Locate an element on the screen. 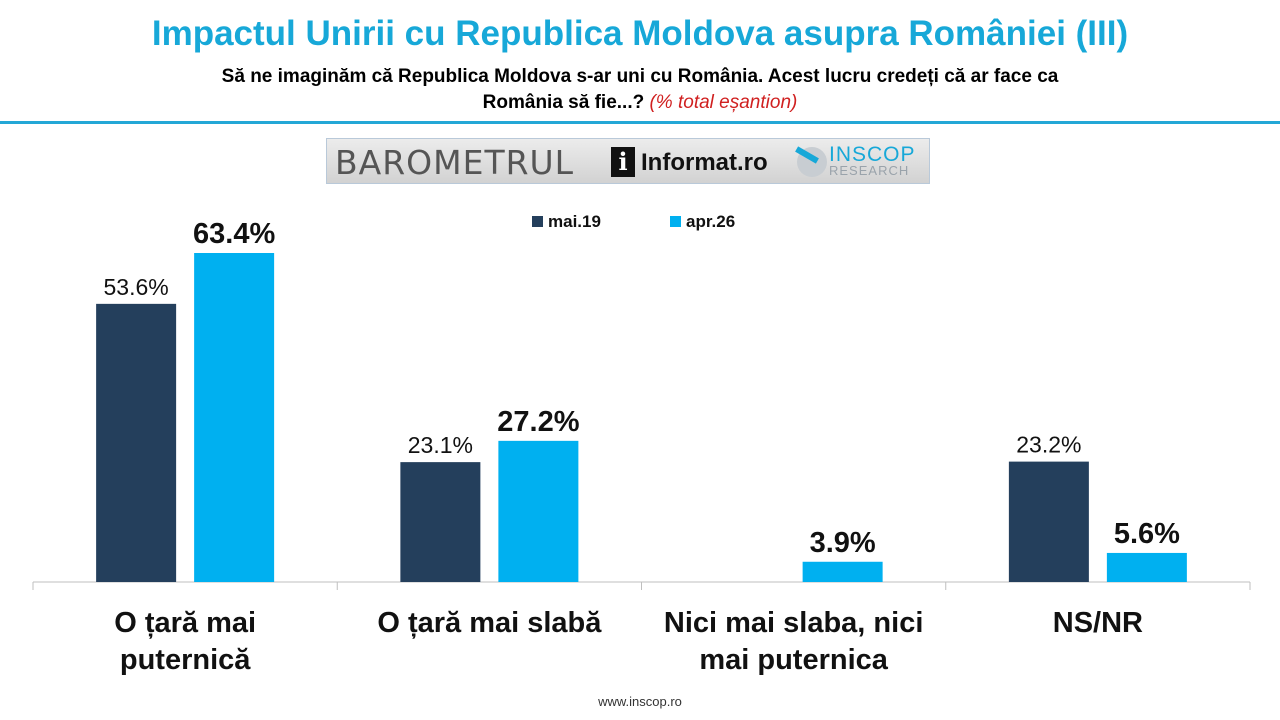  category-label-4: NS/NR is located at coordinates (1098, 623).